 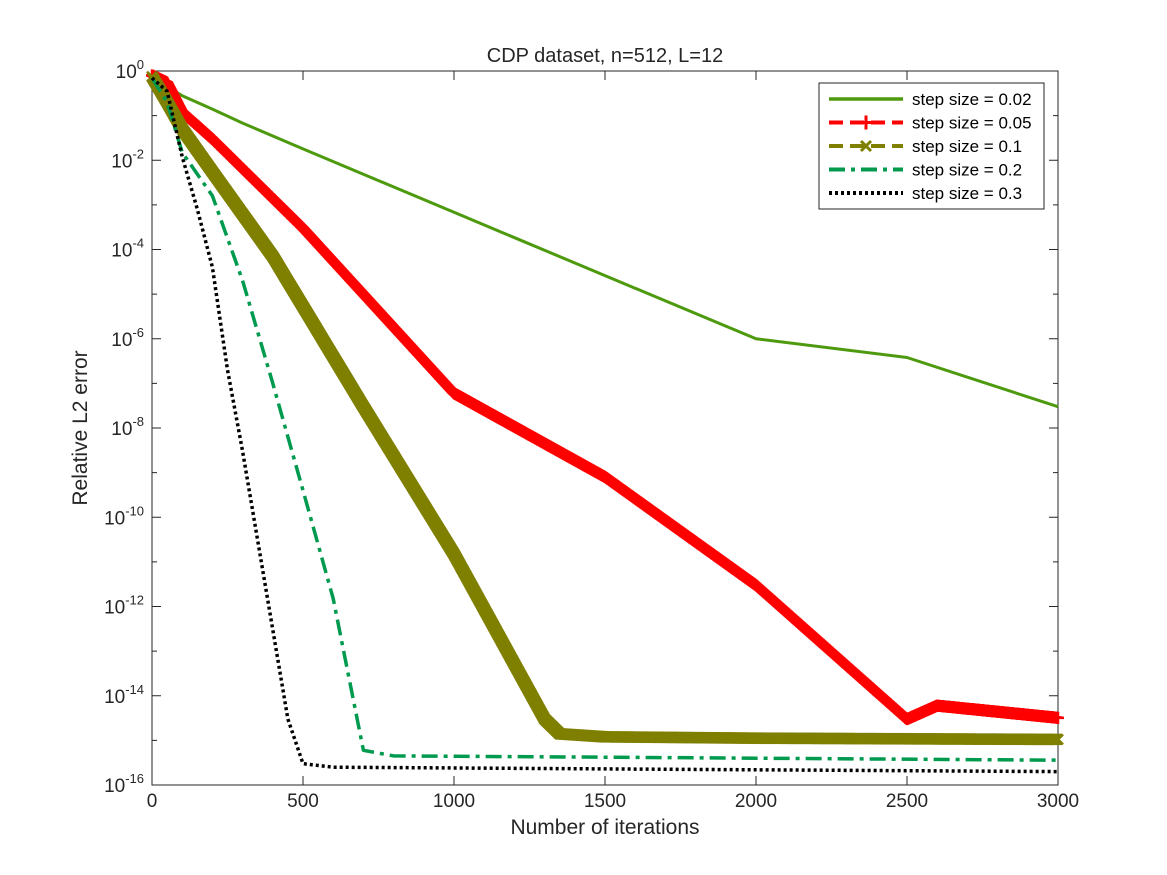 What do you see at coordinates (972, 123) in the screenshot?
I see `legend-label: step size = 0.05` at bounding box center [972, 123].